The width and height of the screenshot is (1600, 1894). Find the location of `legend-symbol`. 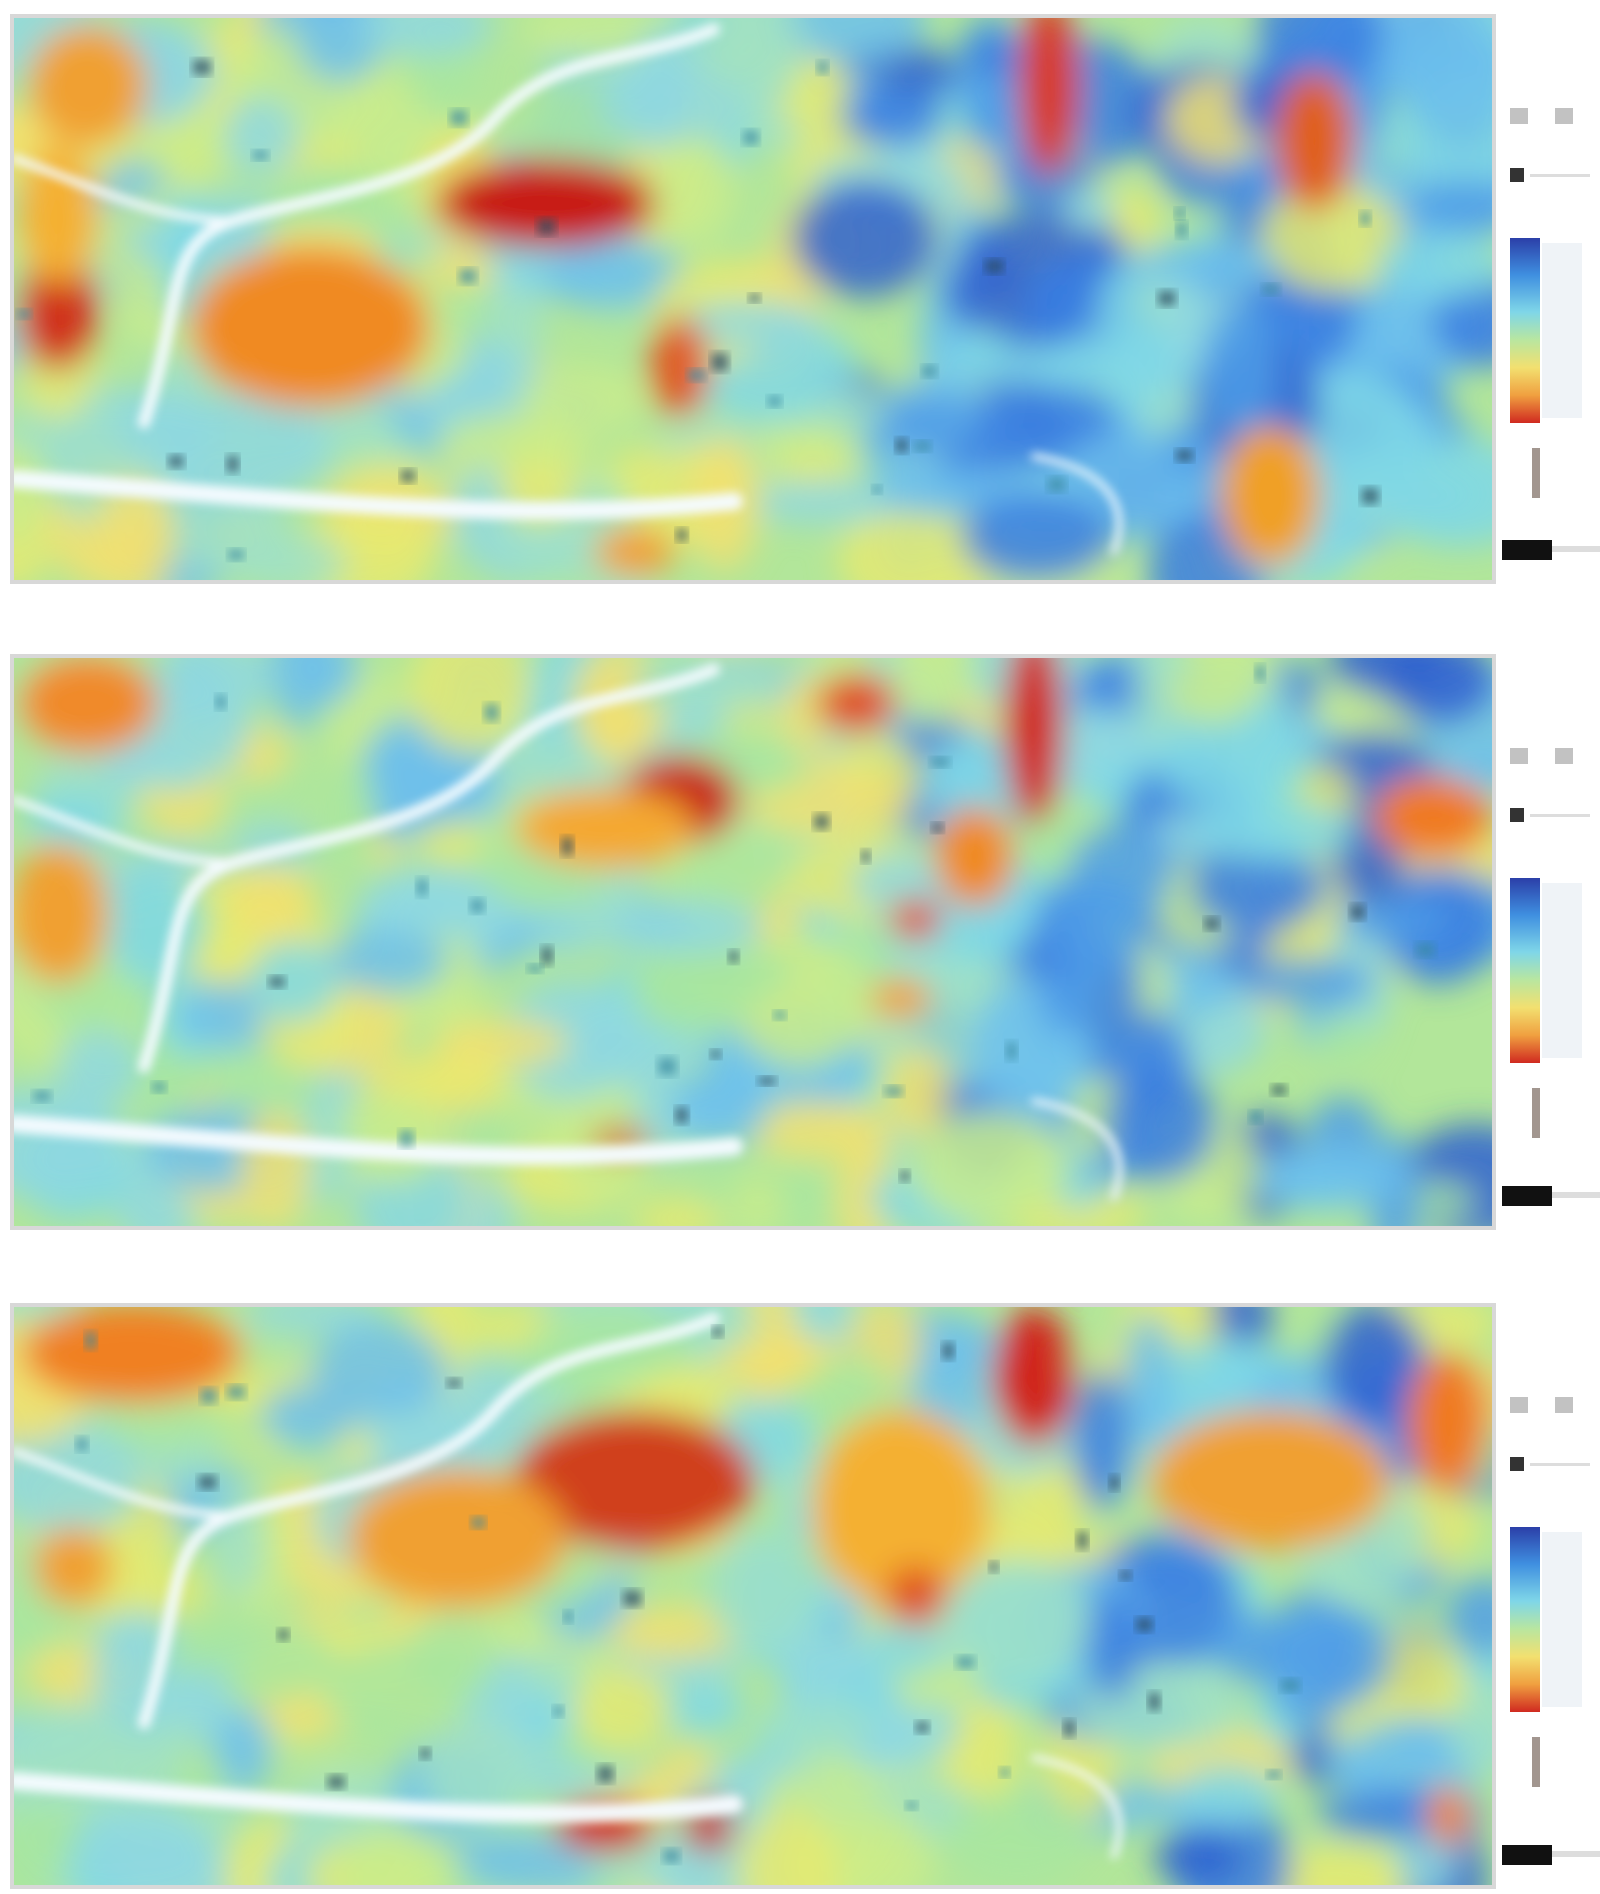

legend-symbol is located at coordinates (1517, 175).